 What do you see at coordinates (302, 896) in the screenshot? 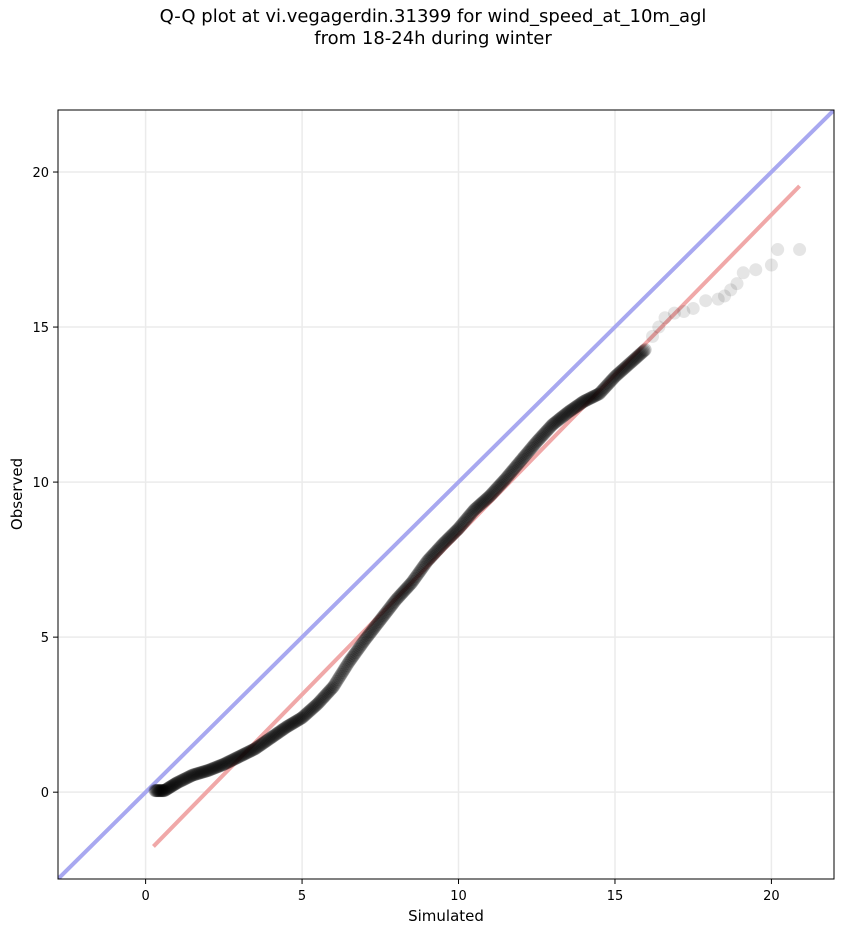
I see `x-tick-label: 5` at bounding box center [302, 896].